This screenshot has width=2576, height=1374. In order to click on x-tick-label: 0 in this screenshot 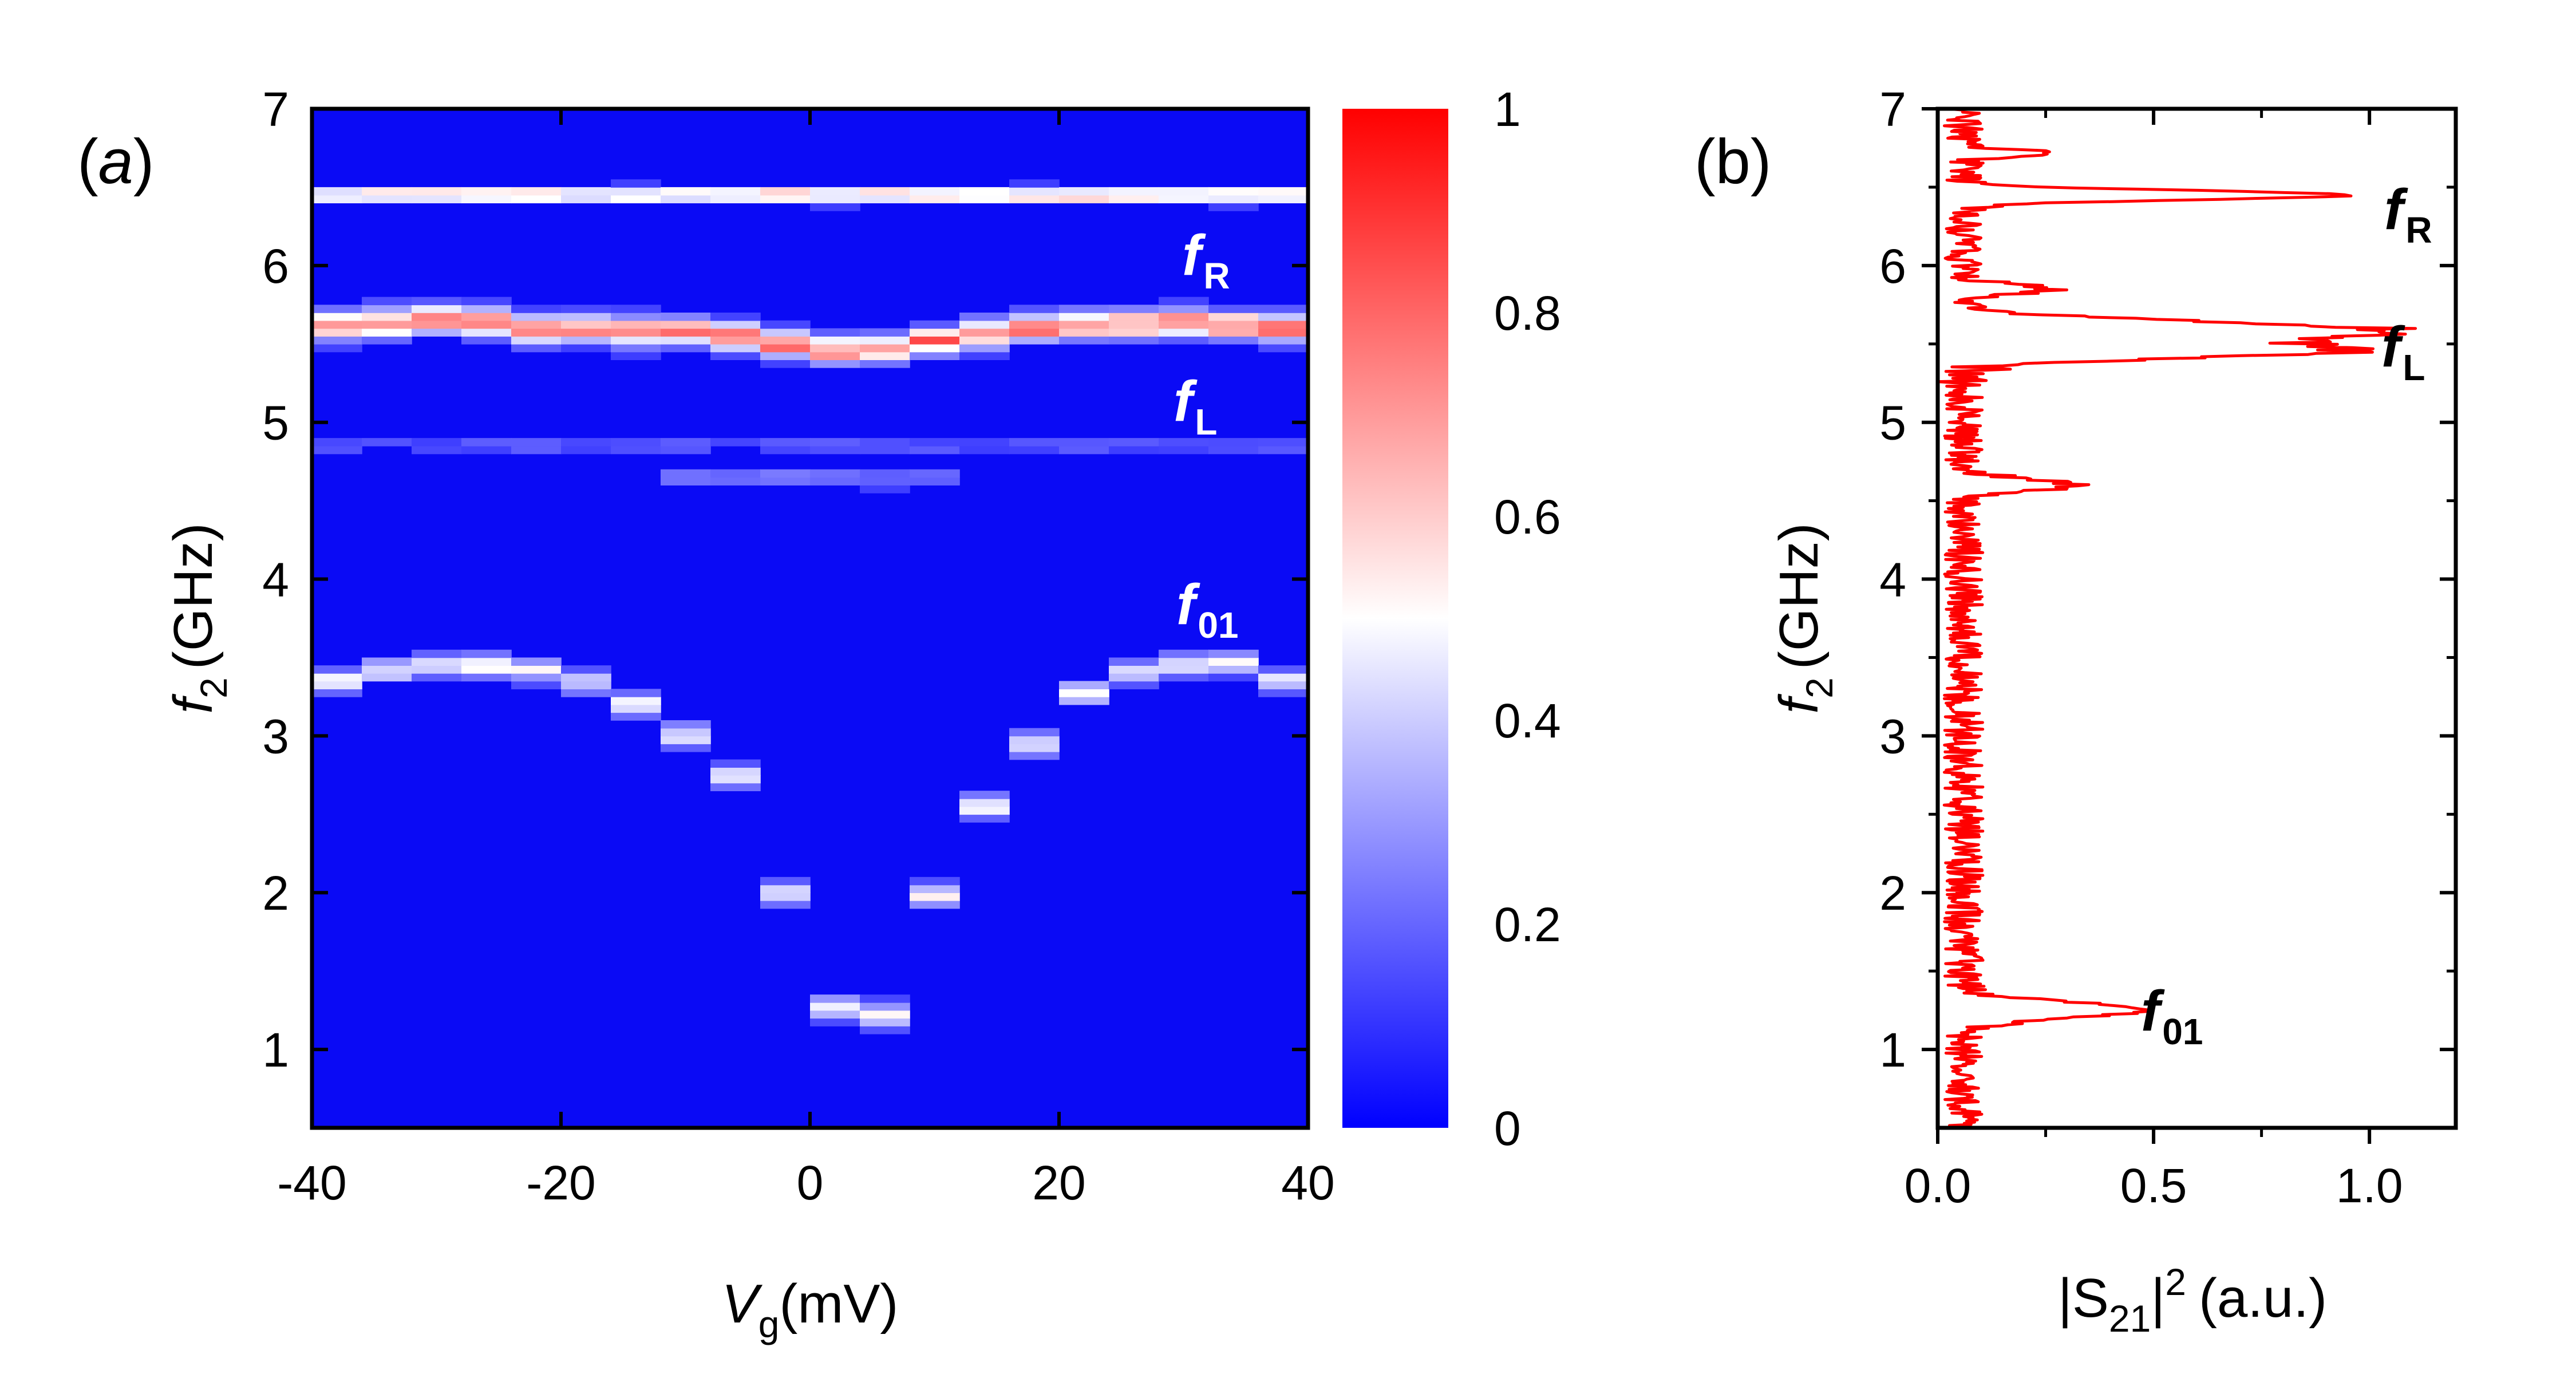, I will do `click(810, 1183)`.